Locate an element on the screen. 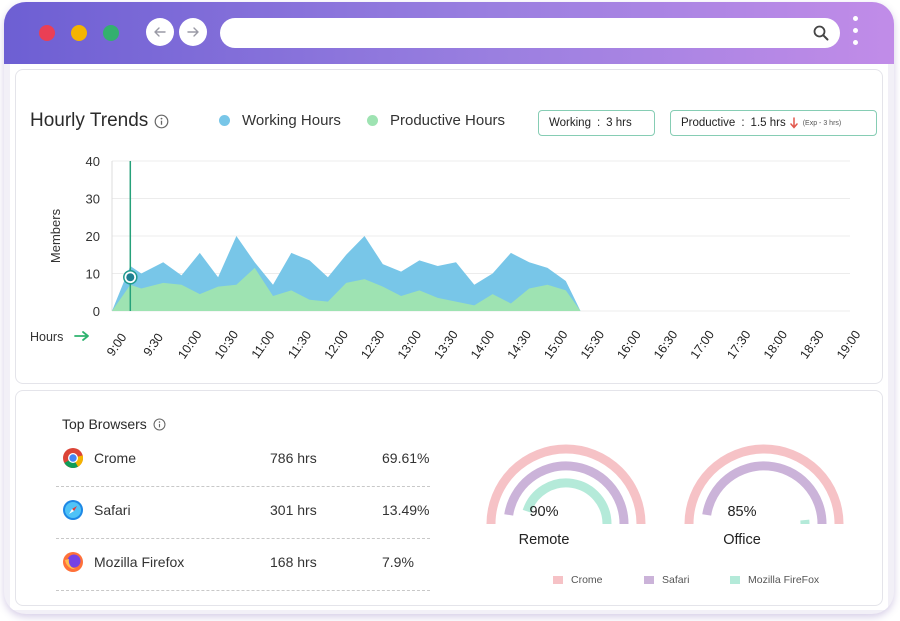 The height and width of the screenshot is (621, 900). x-tick-label: 11:00 is located at coordinates (263, 344).